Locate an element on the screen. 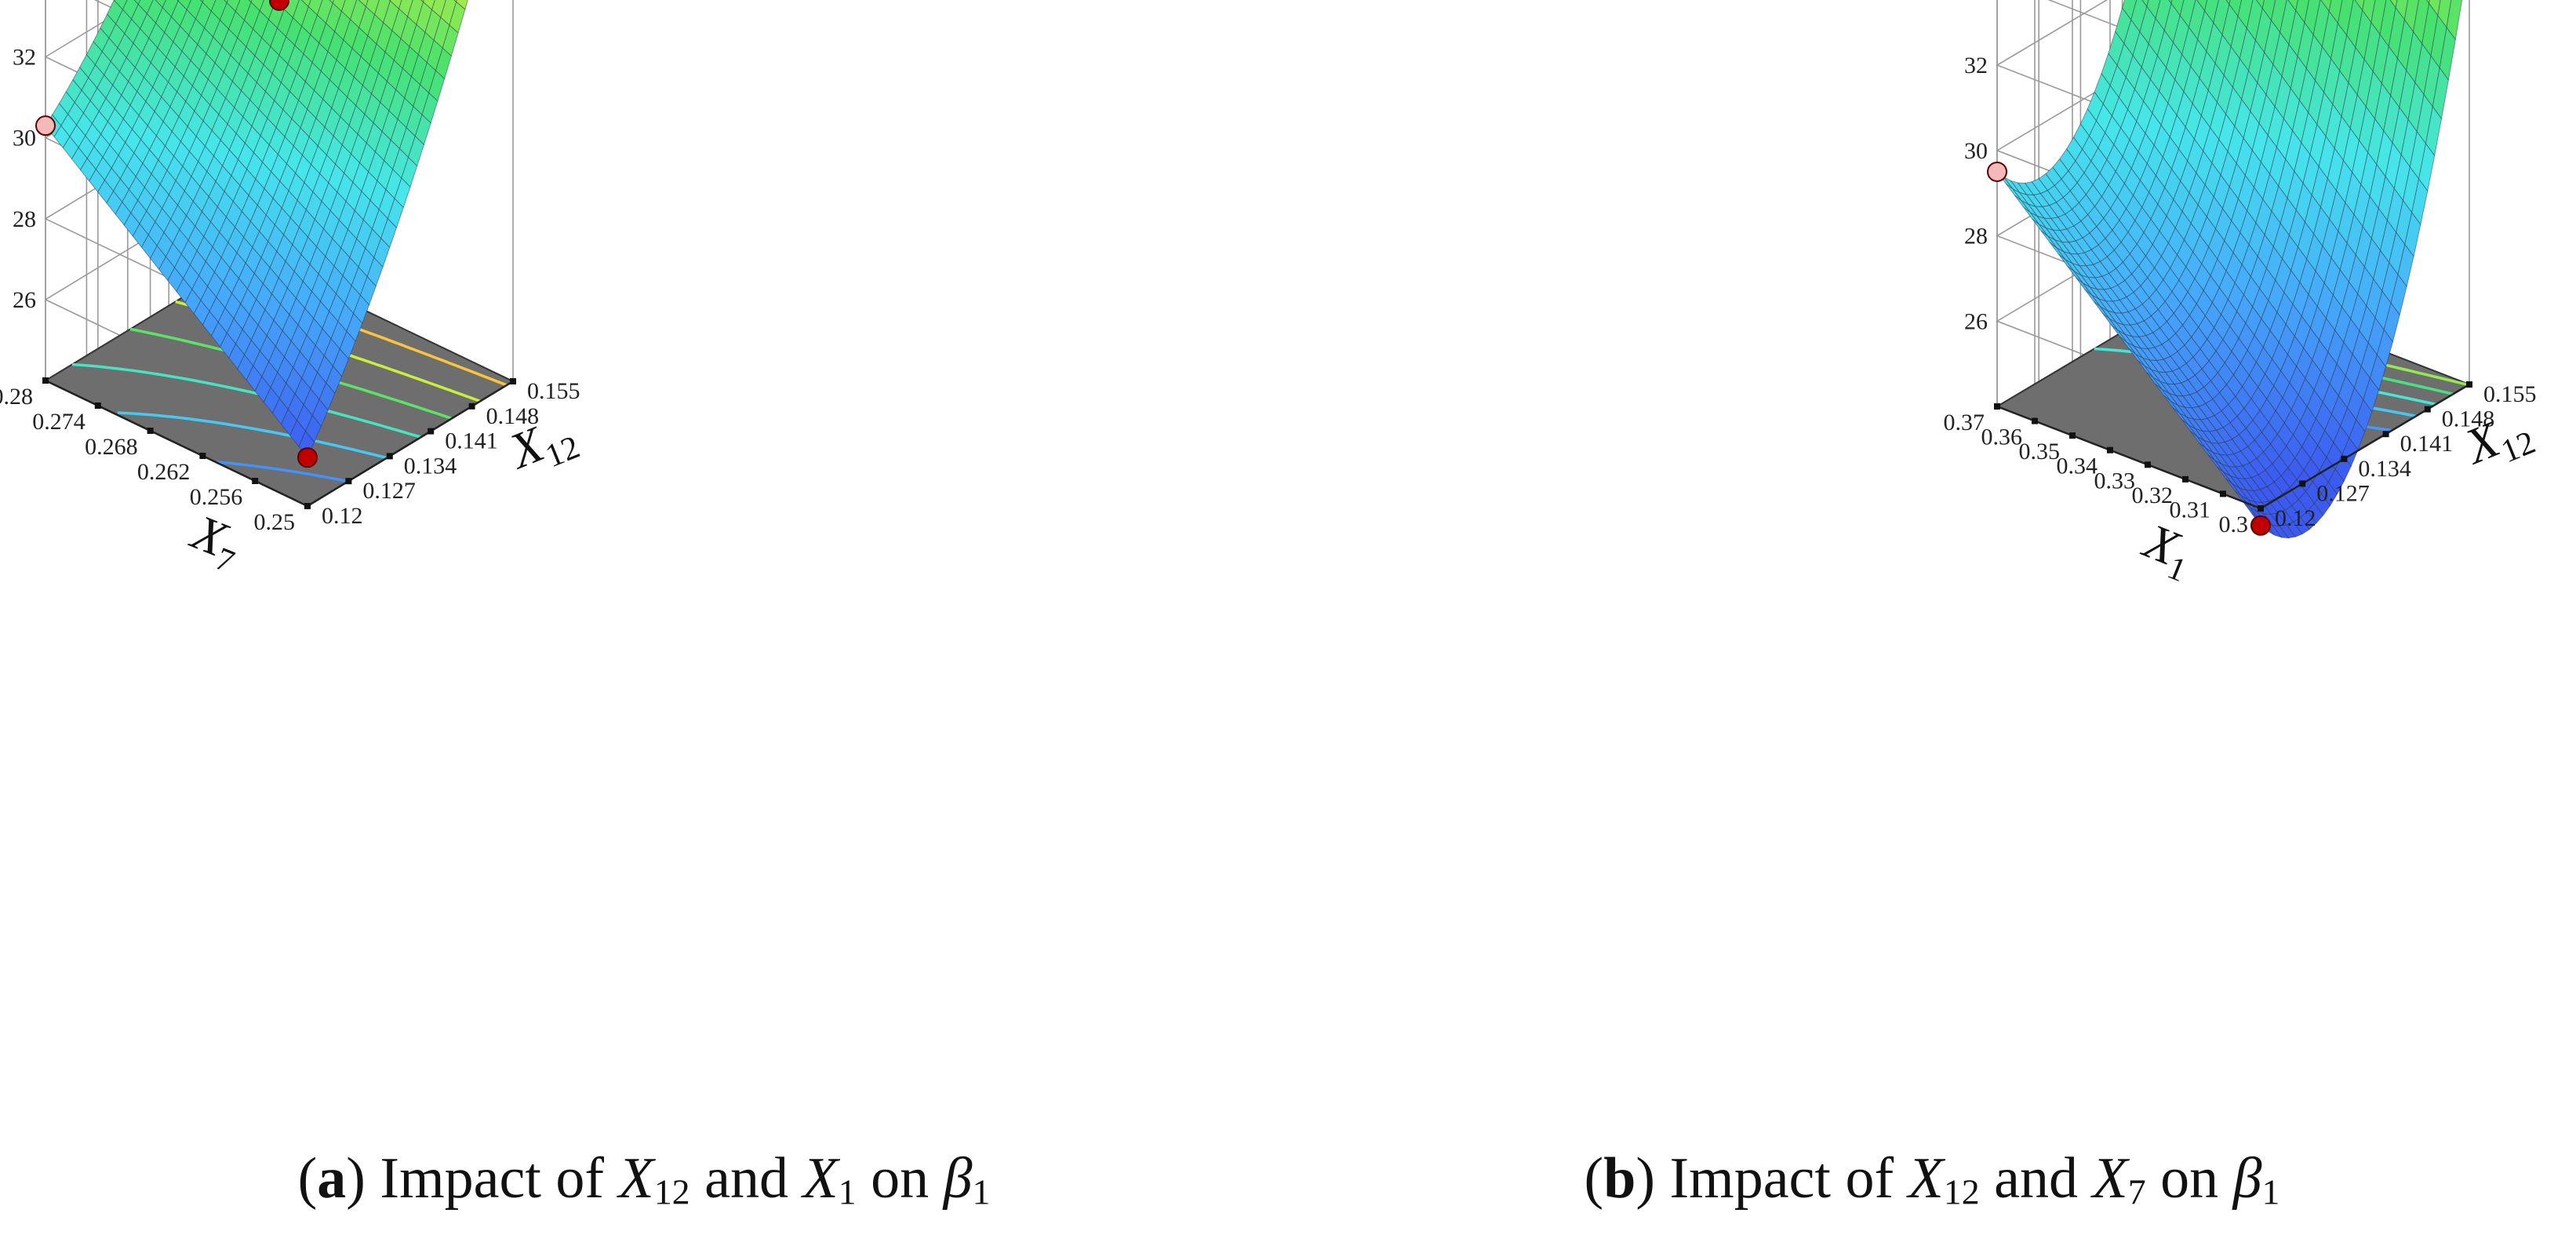  caption-a: (a) Impact of X12 and X1 on β1 is located at coordinates (644, 1179).